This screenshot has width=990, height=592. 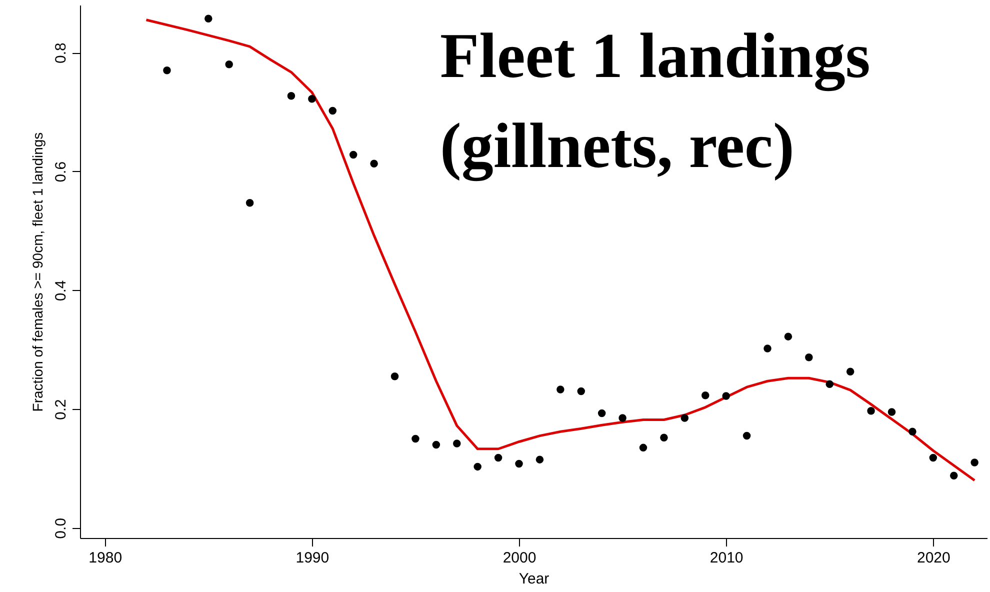 What do you see at coordinates (105, 558) in the screenshot?
I see `x-tick-label: 1980` at bounding box center [105, 558].